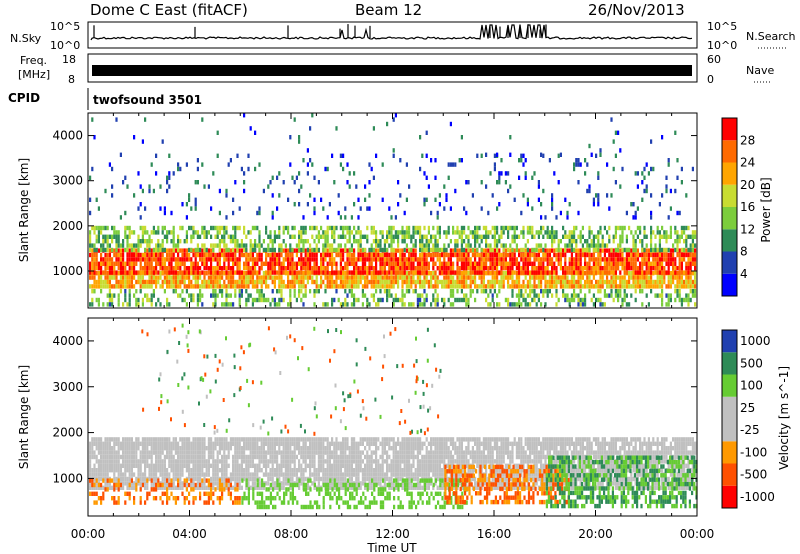 This screenshot has height=554, width=800. I want to click on station-title: Dome C East (fitACF), so click(169, 10).